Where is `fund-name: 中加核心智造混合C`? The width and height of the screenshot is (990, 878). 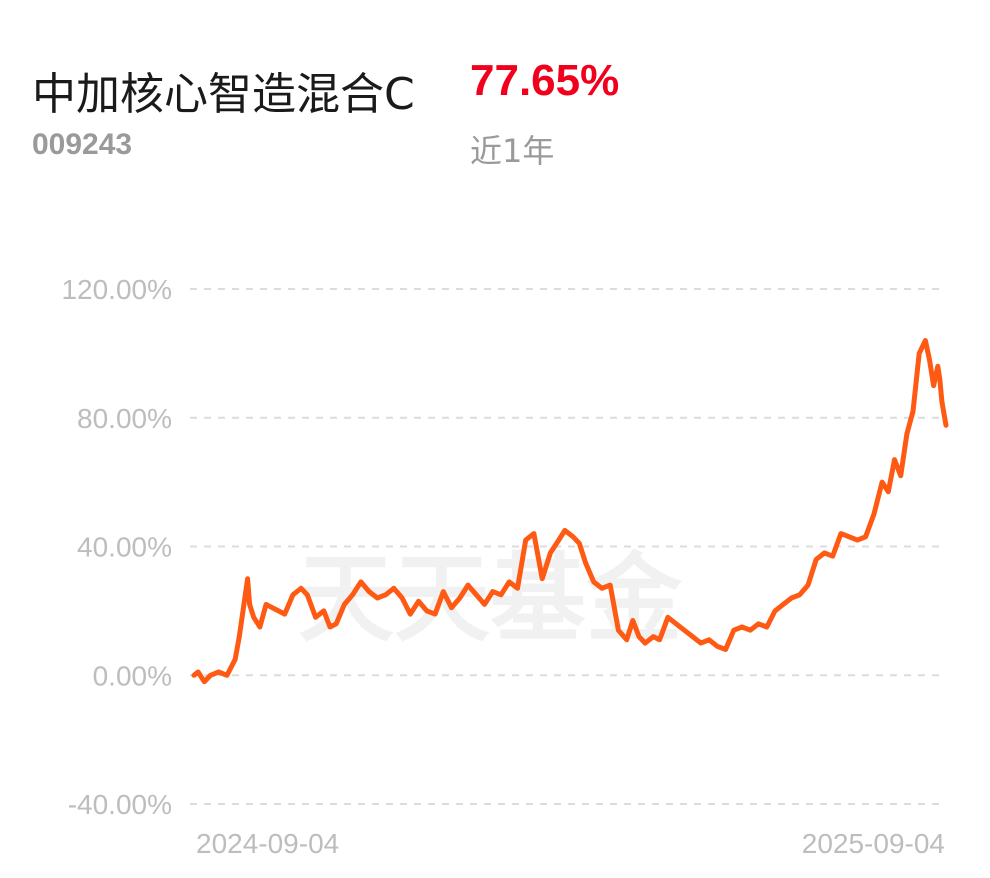
fund-name: 中加核心智造混合C is located at coordinates (223, 94).